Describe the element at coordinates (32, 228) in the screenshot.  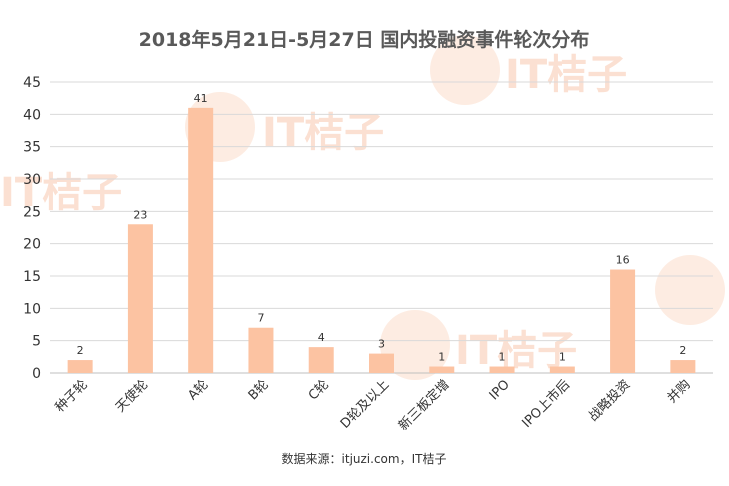
I see `y-axis-ticks: 0 5 10 15 20 25 30 35 40 45` at that location.